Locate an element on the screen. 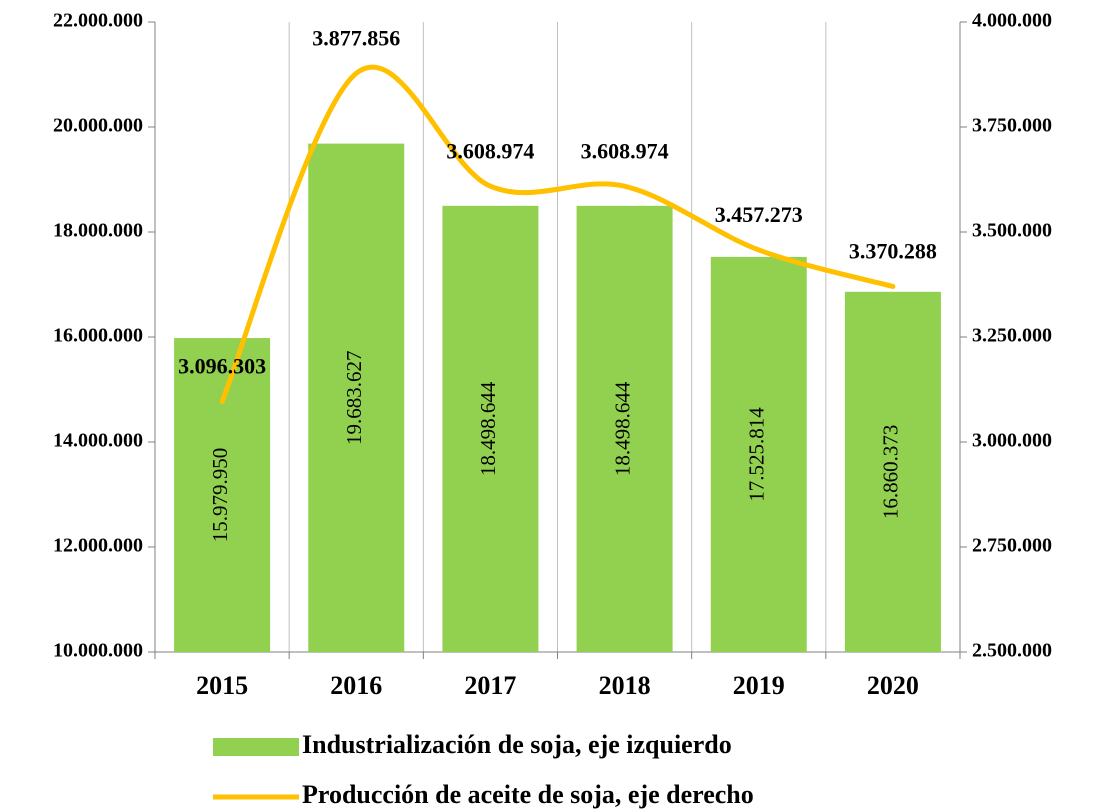 The image size is (1094, 811). y-tick-label: 20.000.000 is located at coordinates (98, 126).